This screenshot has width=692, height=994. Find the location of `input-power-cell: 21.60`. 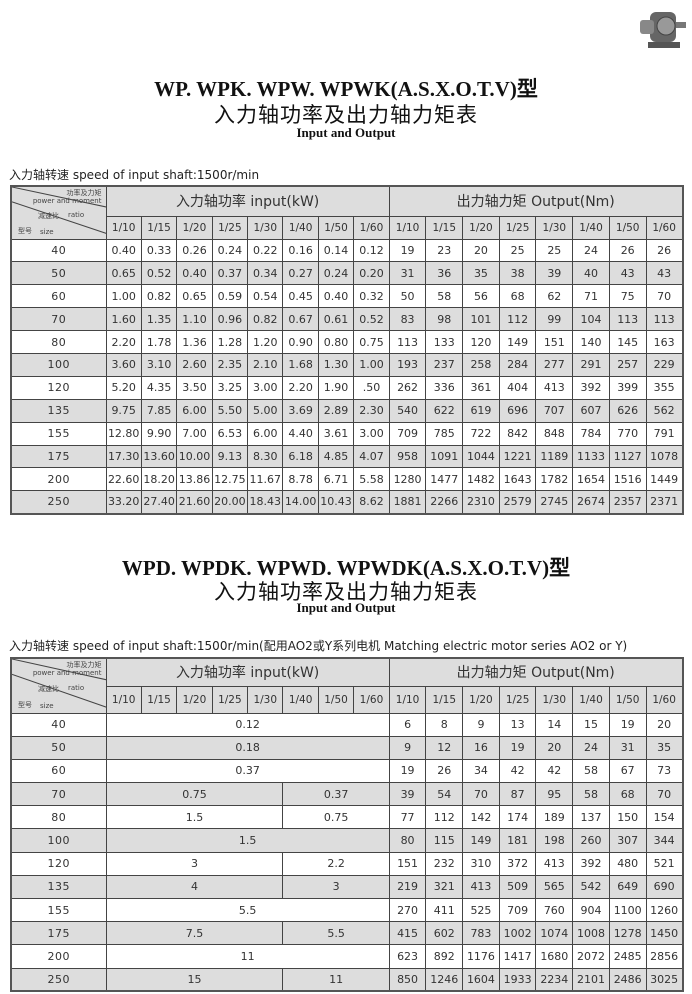

input-power-cell: 21.60 is located at coordinates (194, 502).